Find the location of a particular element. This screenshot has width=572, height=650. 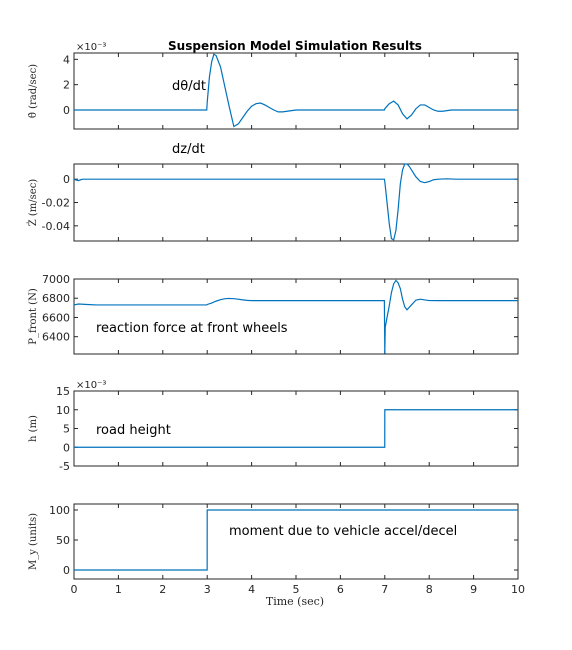

y-axis-label: h (m) is located at coordinates (33, 428).